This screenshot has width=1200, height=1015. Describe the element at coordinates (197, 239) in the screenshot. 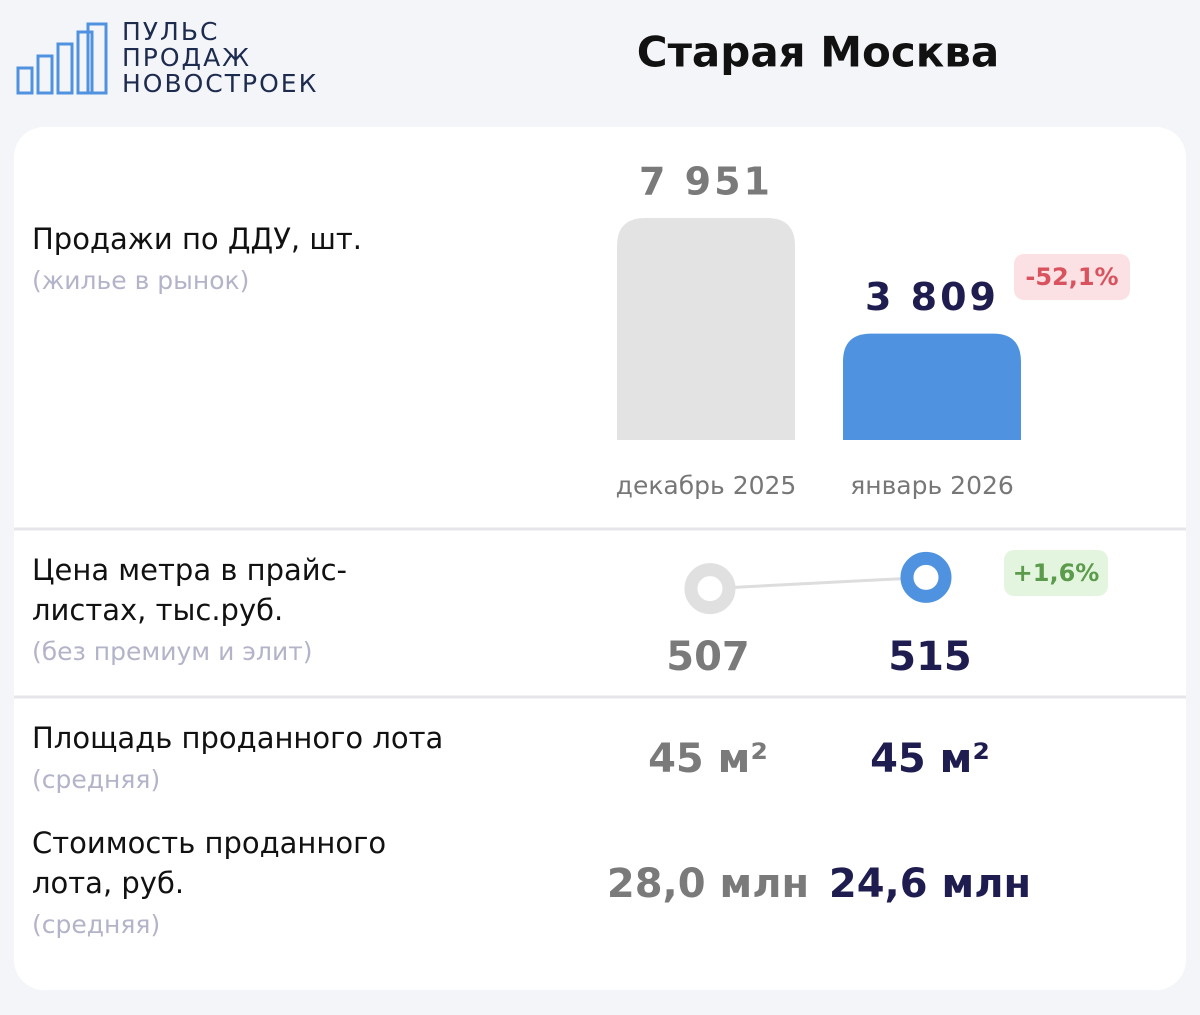

I see `row-label: Продажи по ДДУ, шт.` at that location.